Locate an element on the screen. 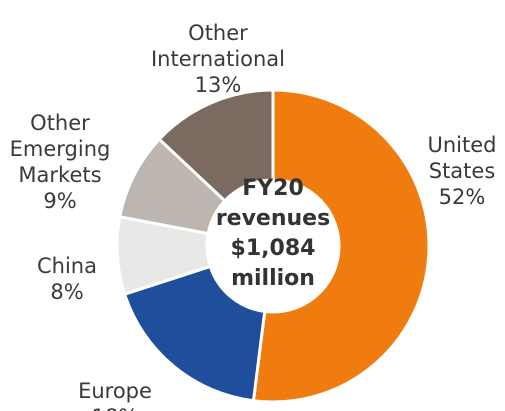 The height and width of the screenshot is (411, 505). segment-label: Other Emerging Markets is located at coordinates (60, 149).